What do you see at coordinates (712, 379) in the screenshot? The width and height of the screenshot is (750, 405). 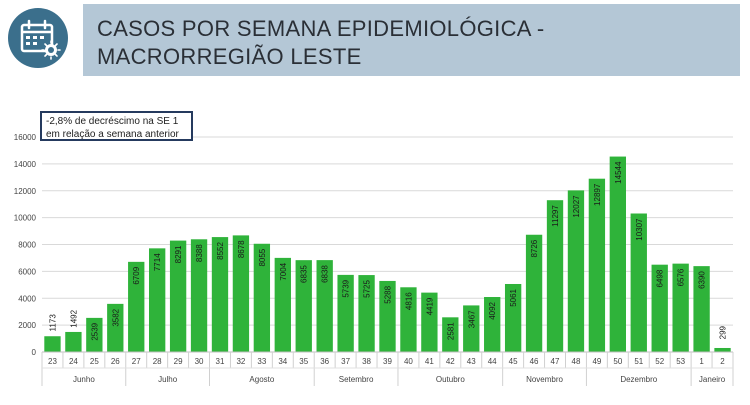 I see `month-label: Janeiro` at bounding box center [712, 379].